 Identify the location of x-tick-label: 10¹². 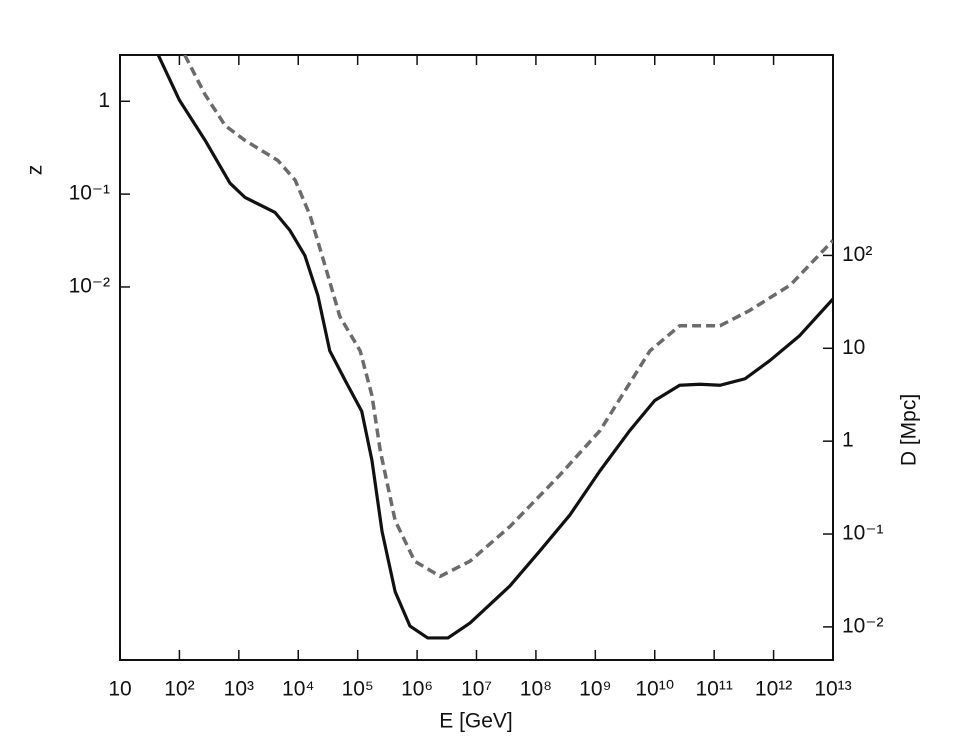
(773, 689).